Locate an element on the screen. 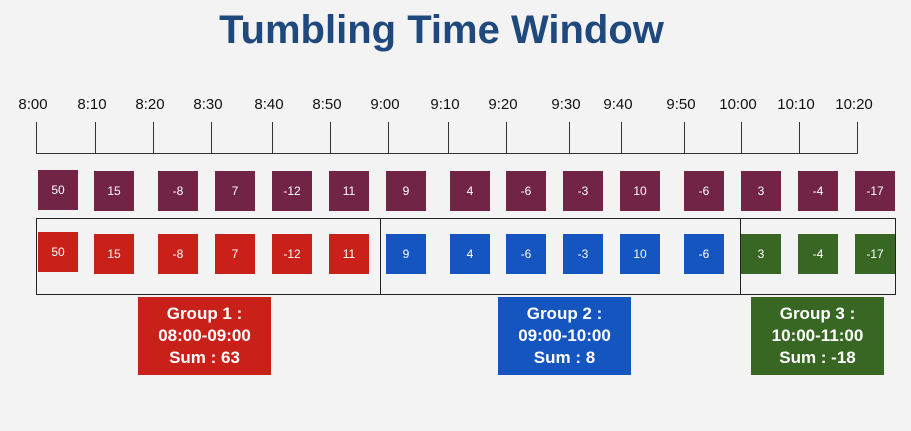  grouped-event-box: -3 is located at coordinates (583, 254).